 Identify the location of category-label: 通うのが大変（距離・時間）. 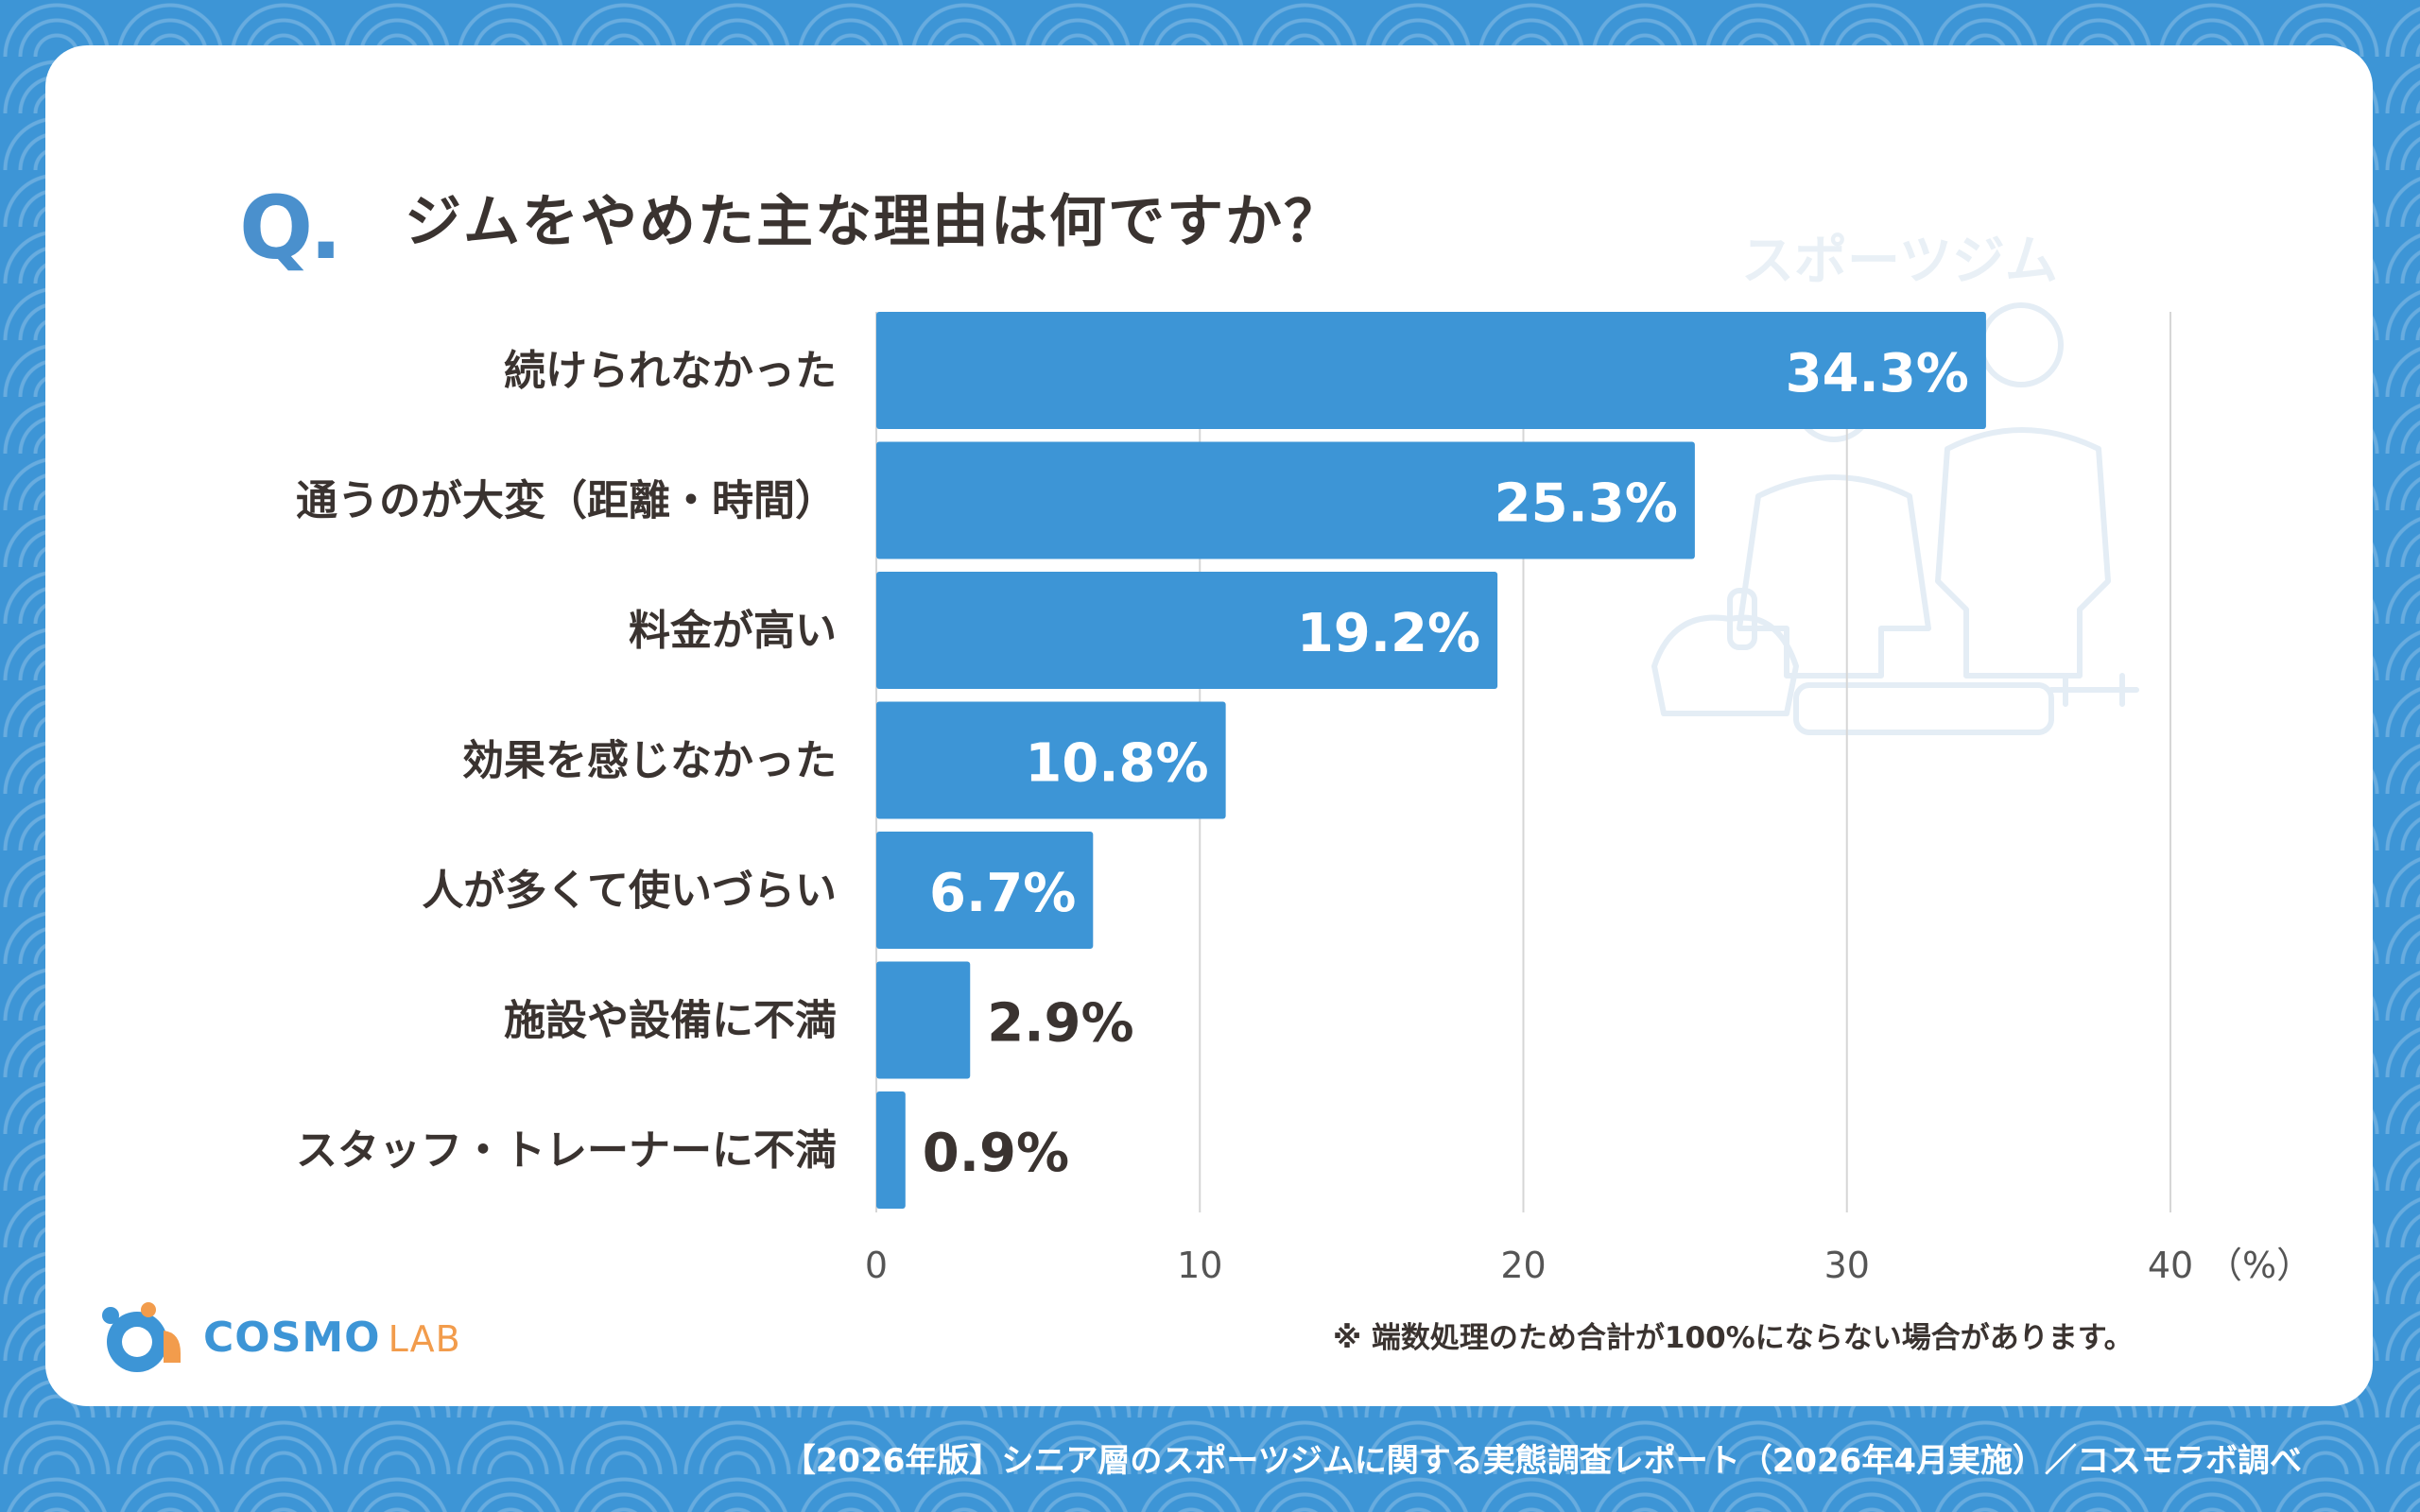
(566, 501).